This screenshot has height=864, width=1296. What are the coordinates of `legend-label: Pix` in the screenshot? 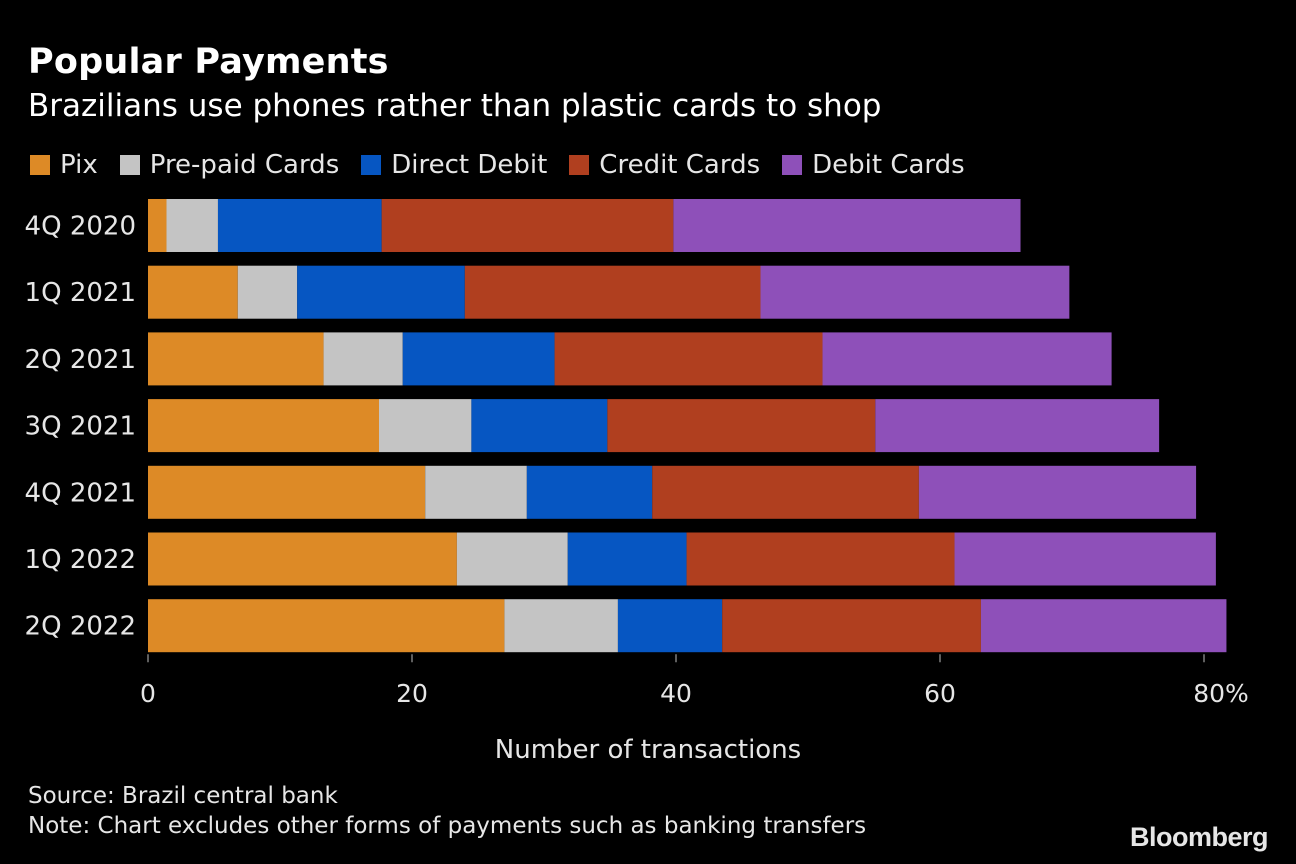 It's located at (79, 165).